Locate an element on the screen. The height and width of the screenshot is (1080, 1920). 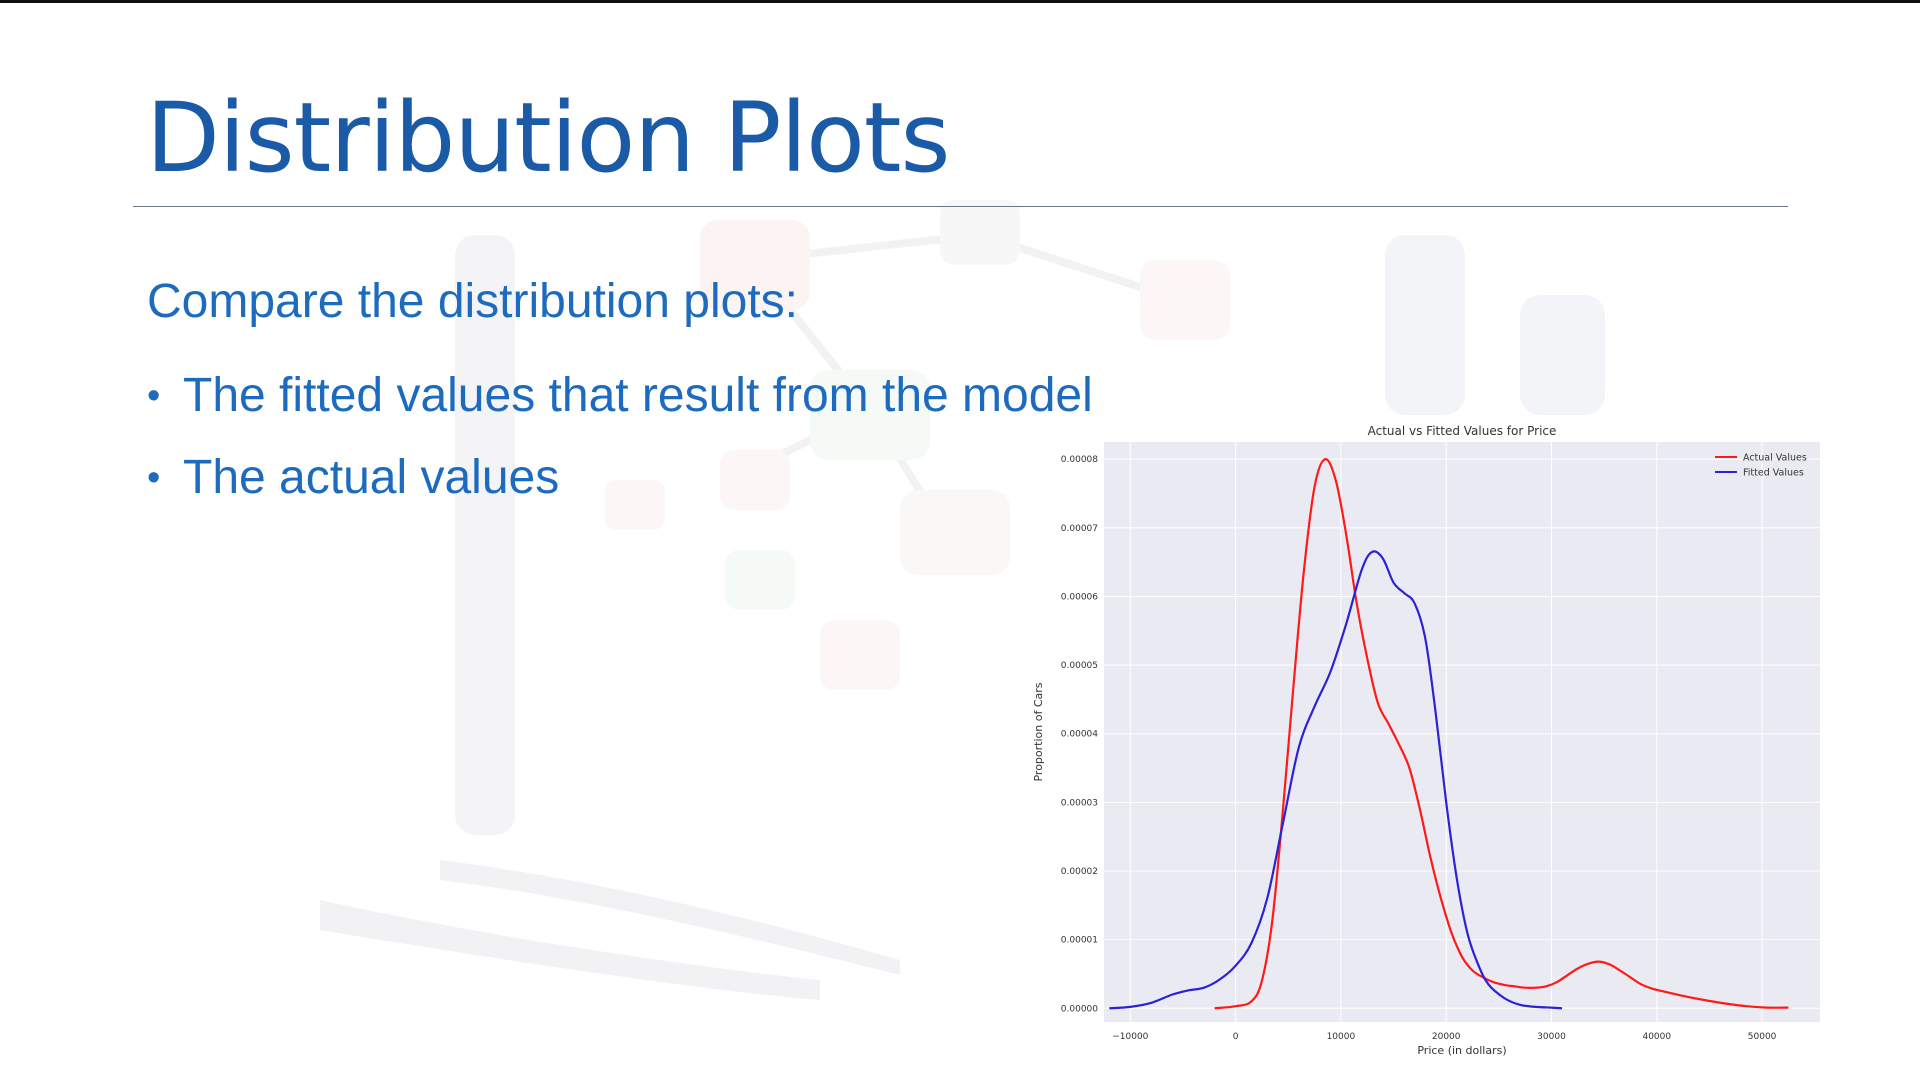
x-axis-label: Price (in dollars) is located at coordinates (1461, 1050).